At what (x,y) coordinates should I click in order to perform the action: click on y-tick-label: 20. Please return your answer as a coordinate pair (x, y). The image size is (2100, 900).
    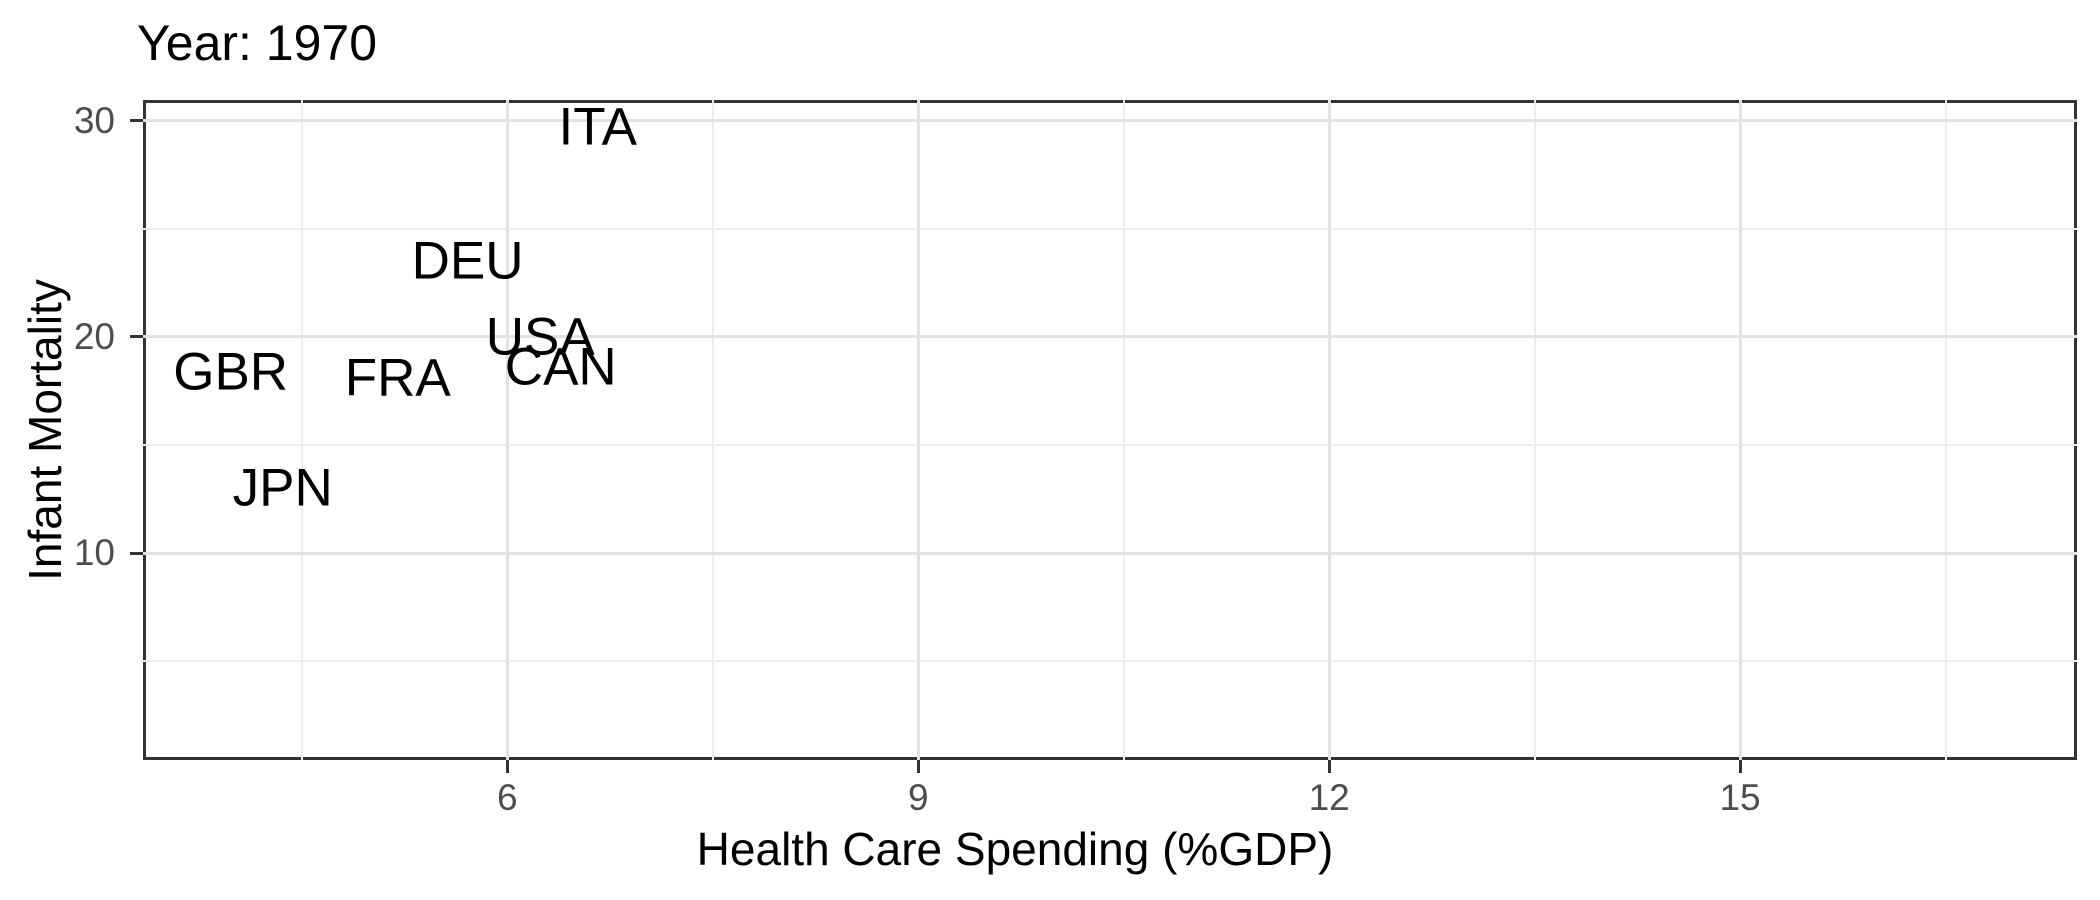
    Looking at the image, I should click on (94, 336).